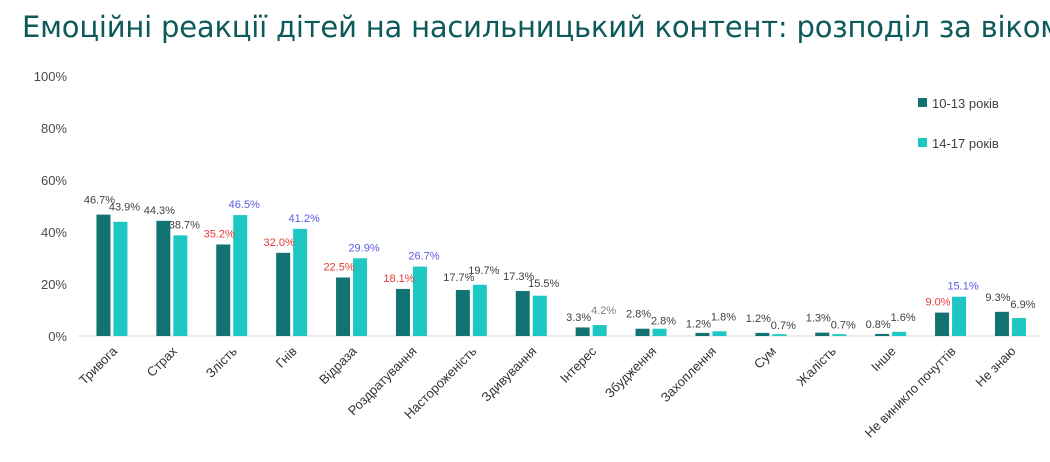 Image resolution: width=1050 pixels, height=462 pixels. I want to click on category-label: Сум, so click(765, 357).